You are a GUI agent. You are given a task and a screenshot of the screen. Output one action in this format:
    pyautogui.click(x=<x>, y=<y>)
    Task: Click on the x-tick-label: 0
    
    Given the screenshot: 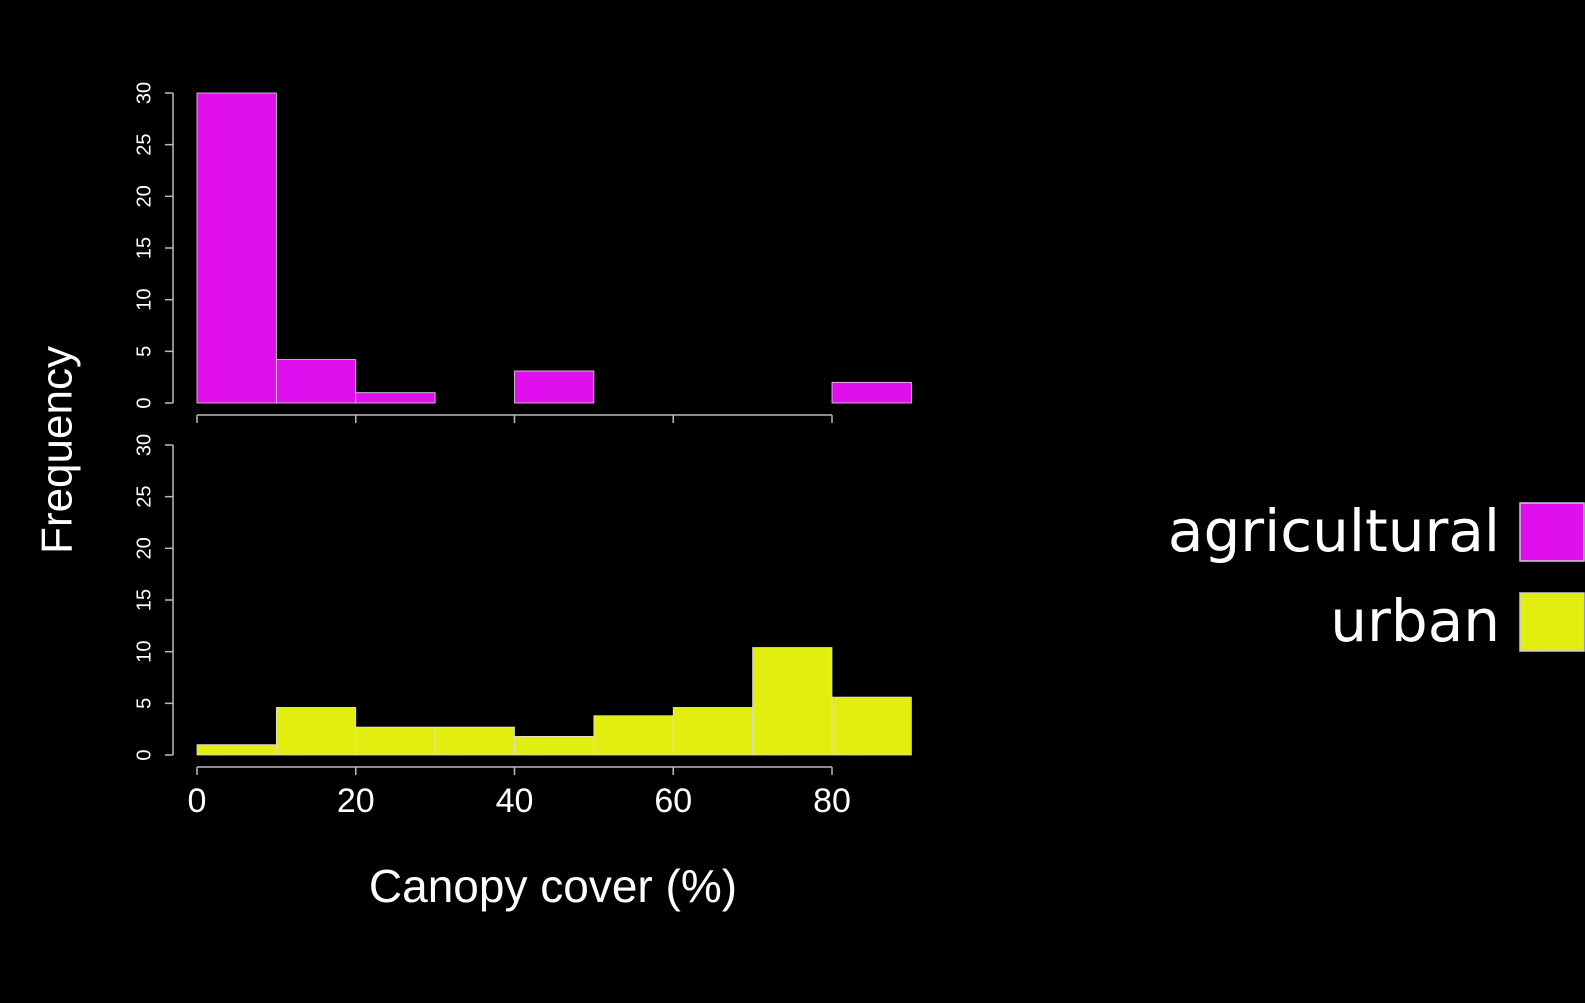 What is the action you would take?
    pyautogui.click(x=197, y=801)
    